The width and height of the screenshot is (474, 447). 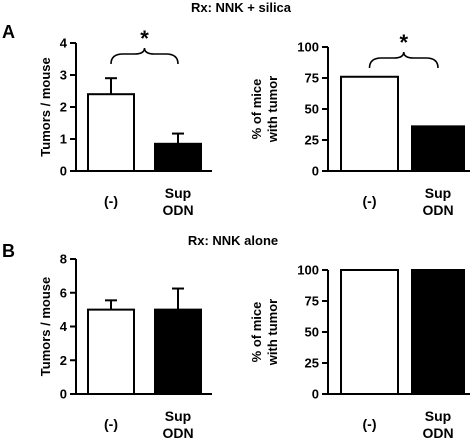 I want to click on y-tick-label: 3, so click(x=63, y=75).